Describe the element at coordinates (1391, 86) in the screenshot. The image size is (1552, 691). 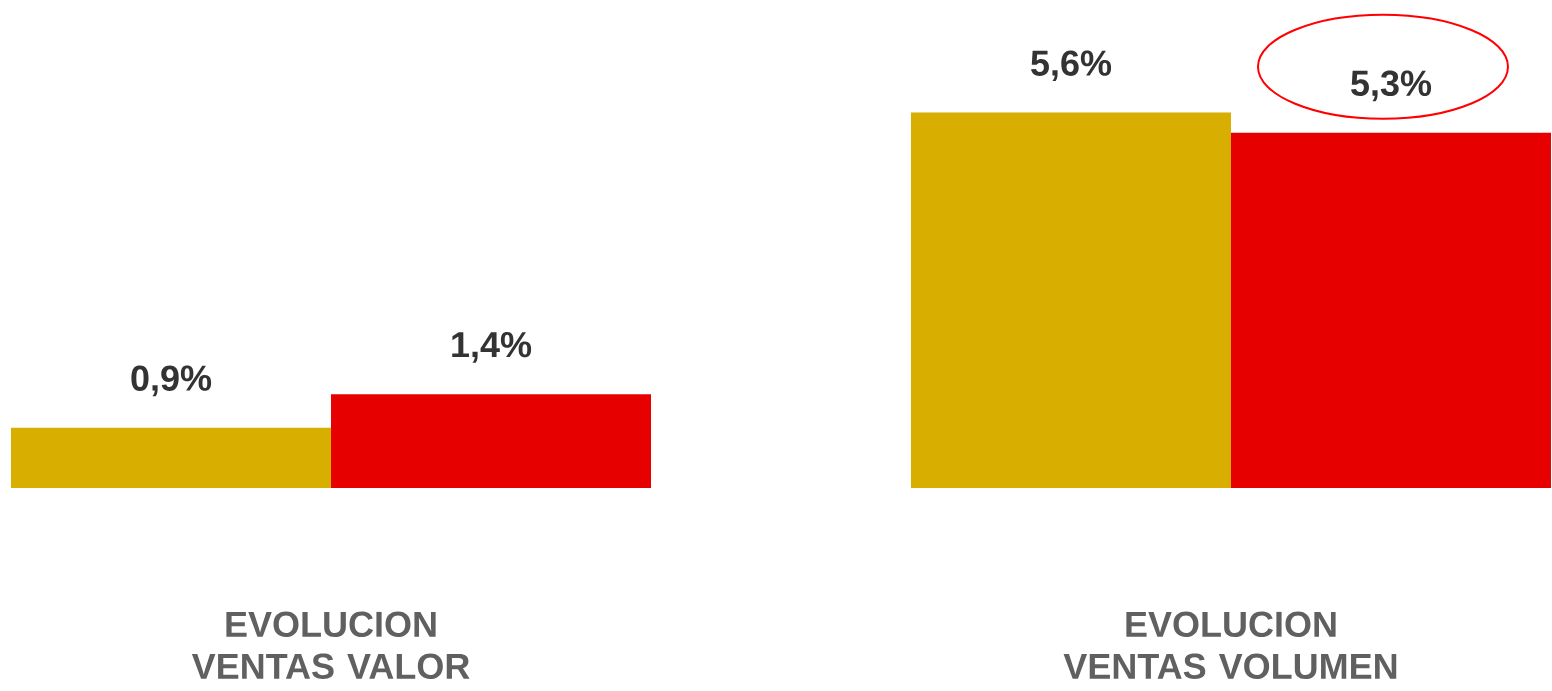
I see `data-label: 5,3%` at that location.